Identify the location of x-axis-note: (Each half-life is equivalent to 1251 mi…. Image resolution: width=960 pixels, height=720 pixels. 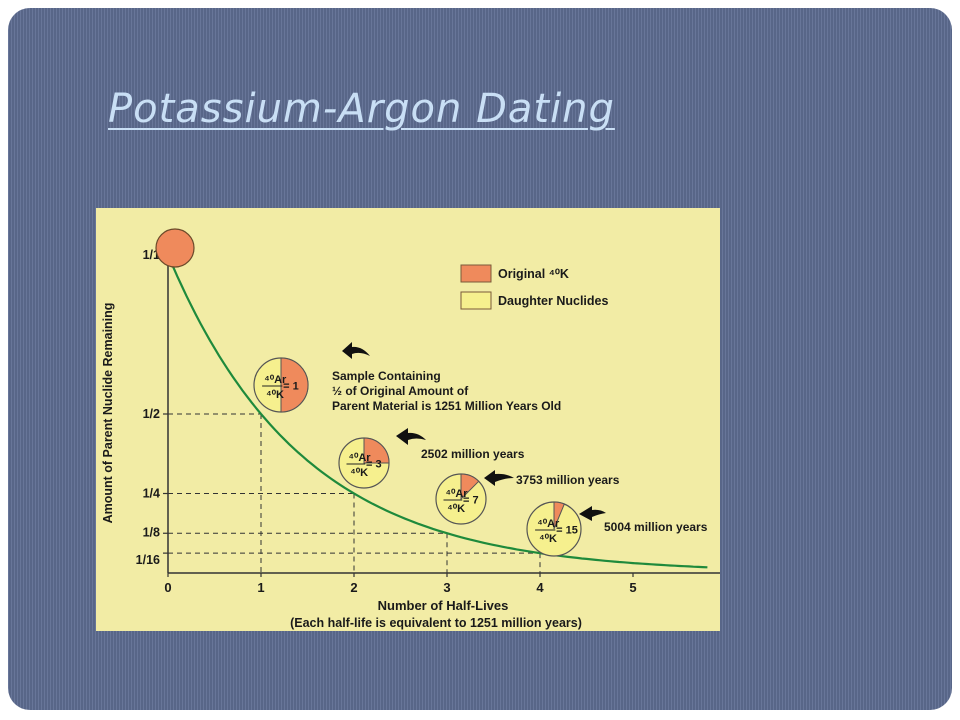
(436, 623).